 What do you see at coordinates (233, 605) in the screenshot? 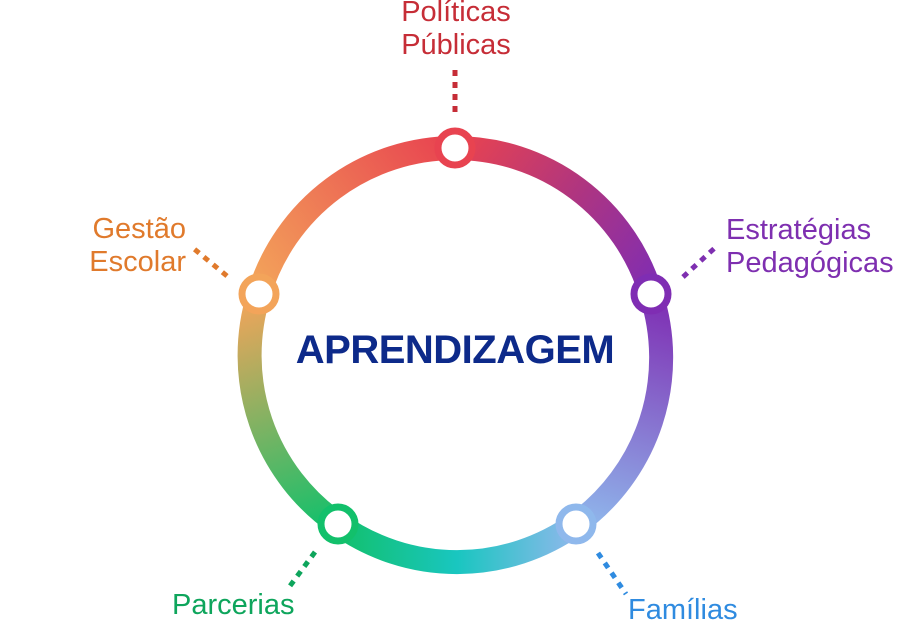
I see `label-line: Parcerias` at bounding box center [233, 605].